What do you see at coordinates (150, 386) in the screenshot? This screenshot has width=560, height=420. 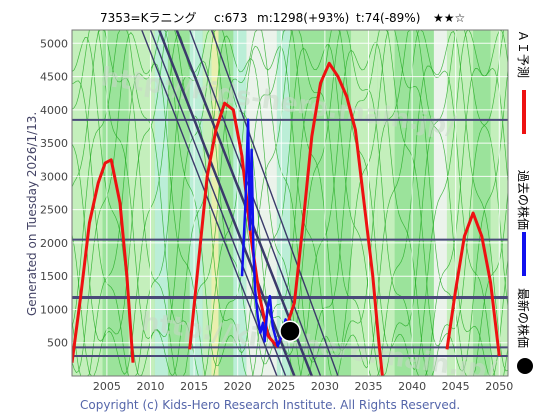 I see `x-tick-label: 2010` at bounding box center [150, 386].